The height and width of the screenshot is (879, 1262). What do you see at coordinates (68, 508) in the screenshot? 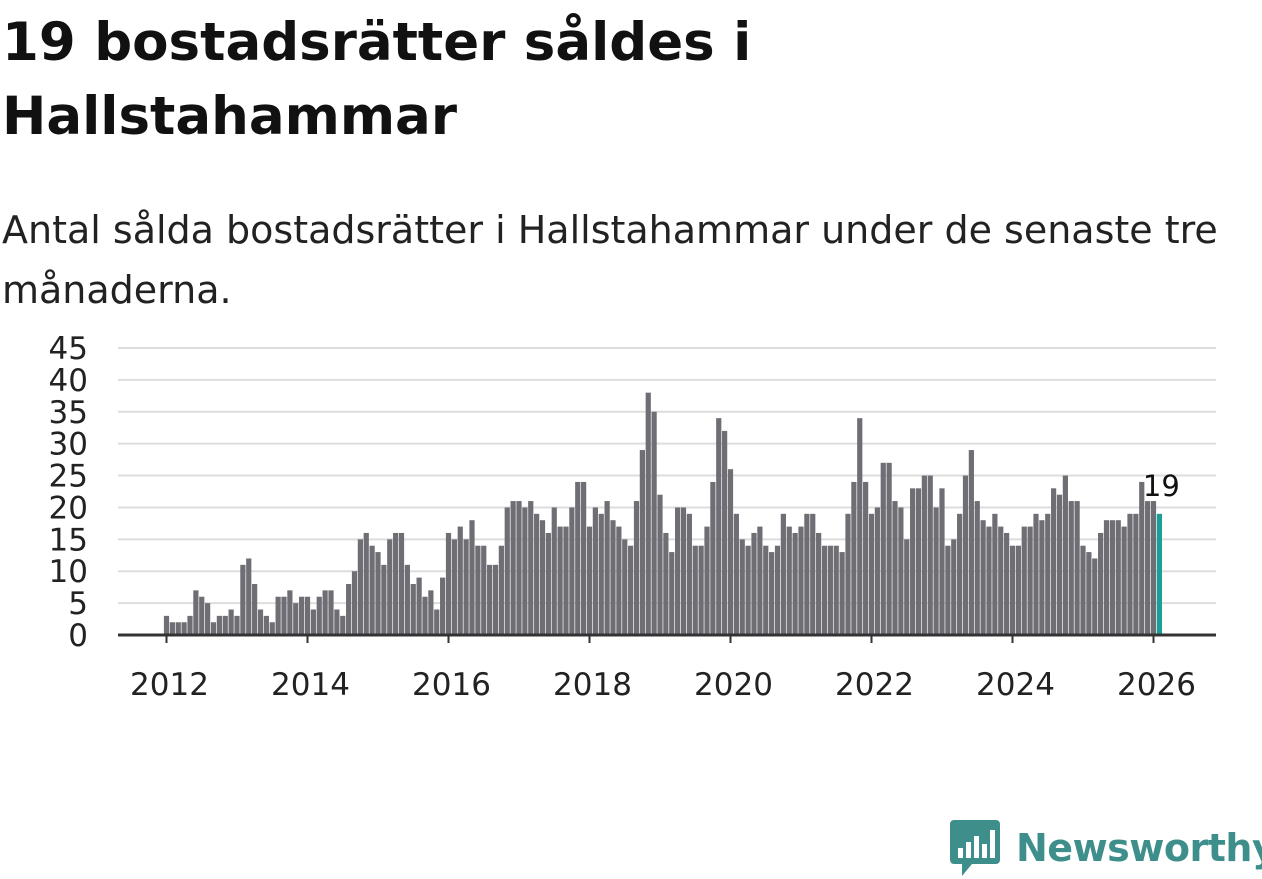
I see `y-tick-label: 20` at bounding box center [68, 508].